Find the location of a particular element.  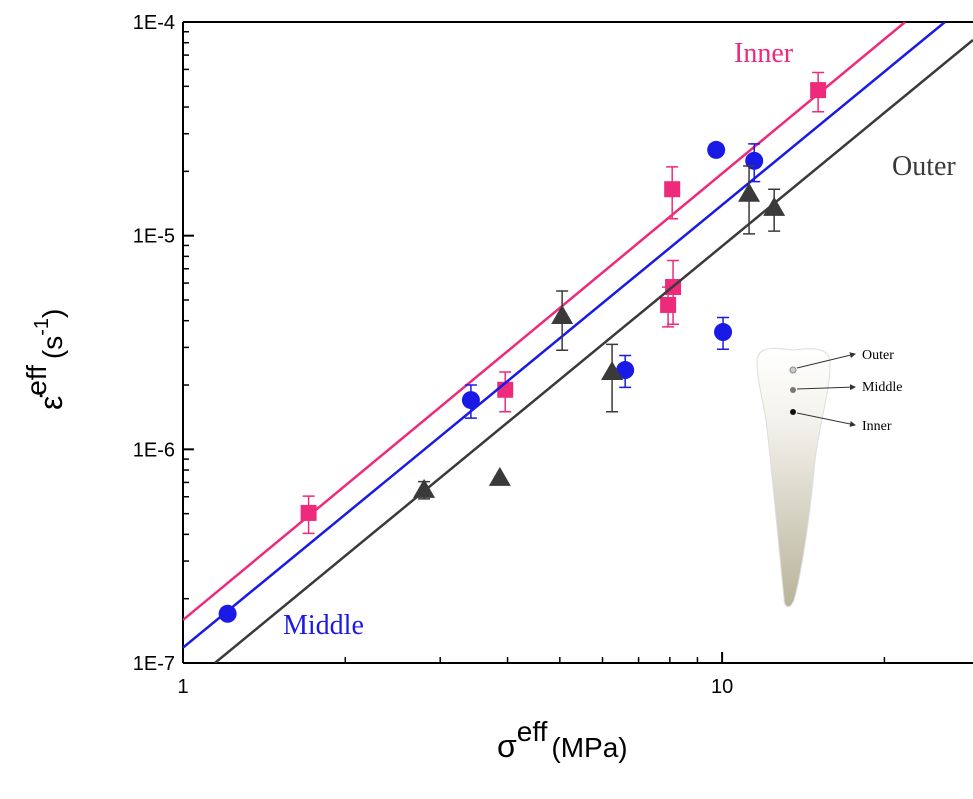

tooth is located at coordinates (793, 477).